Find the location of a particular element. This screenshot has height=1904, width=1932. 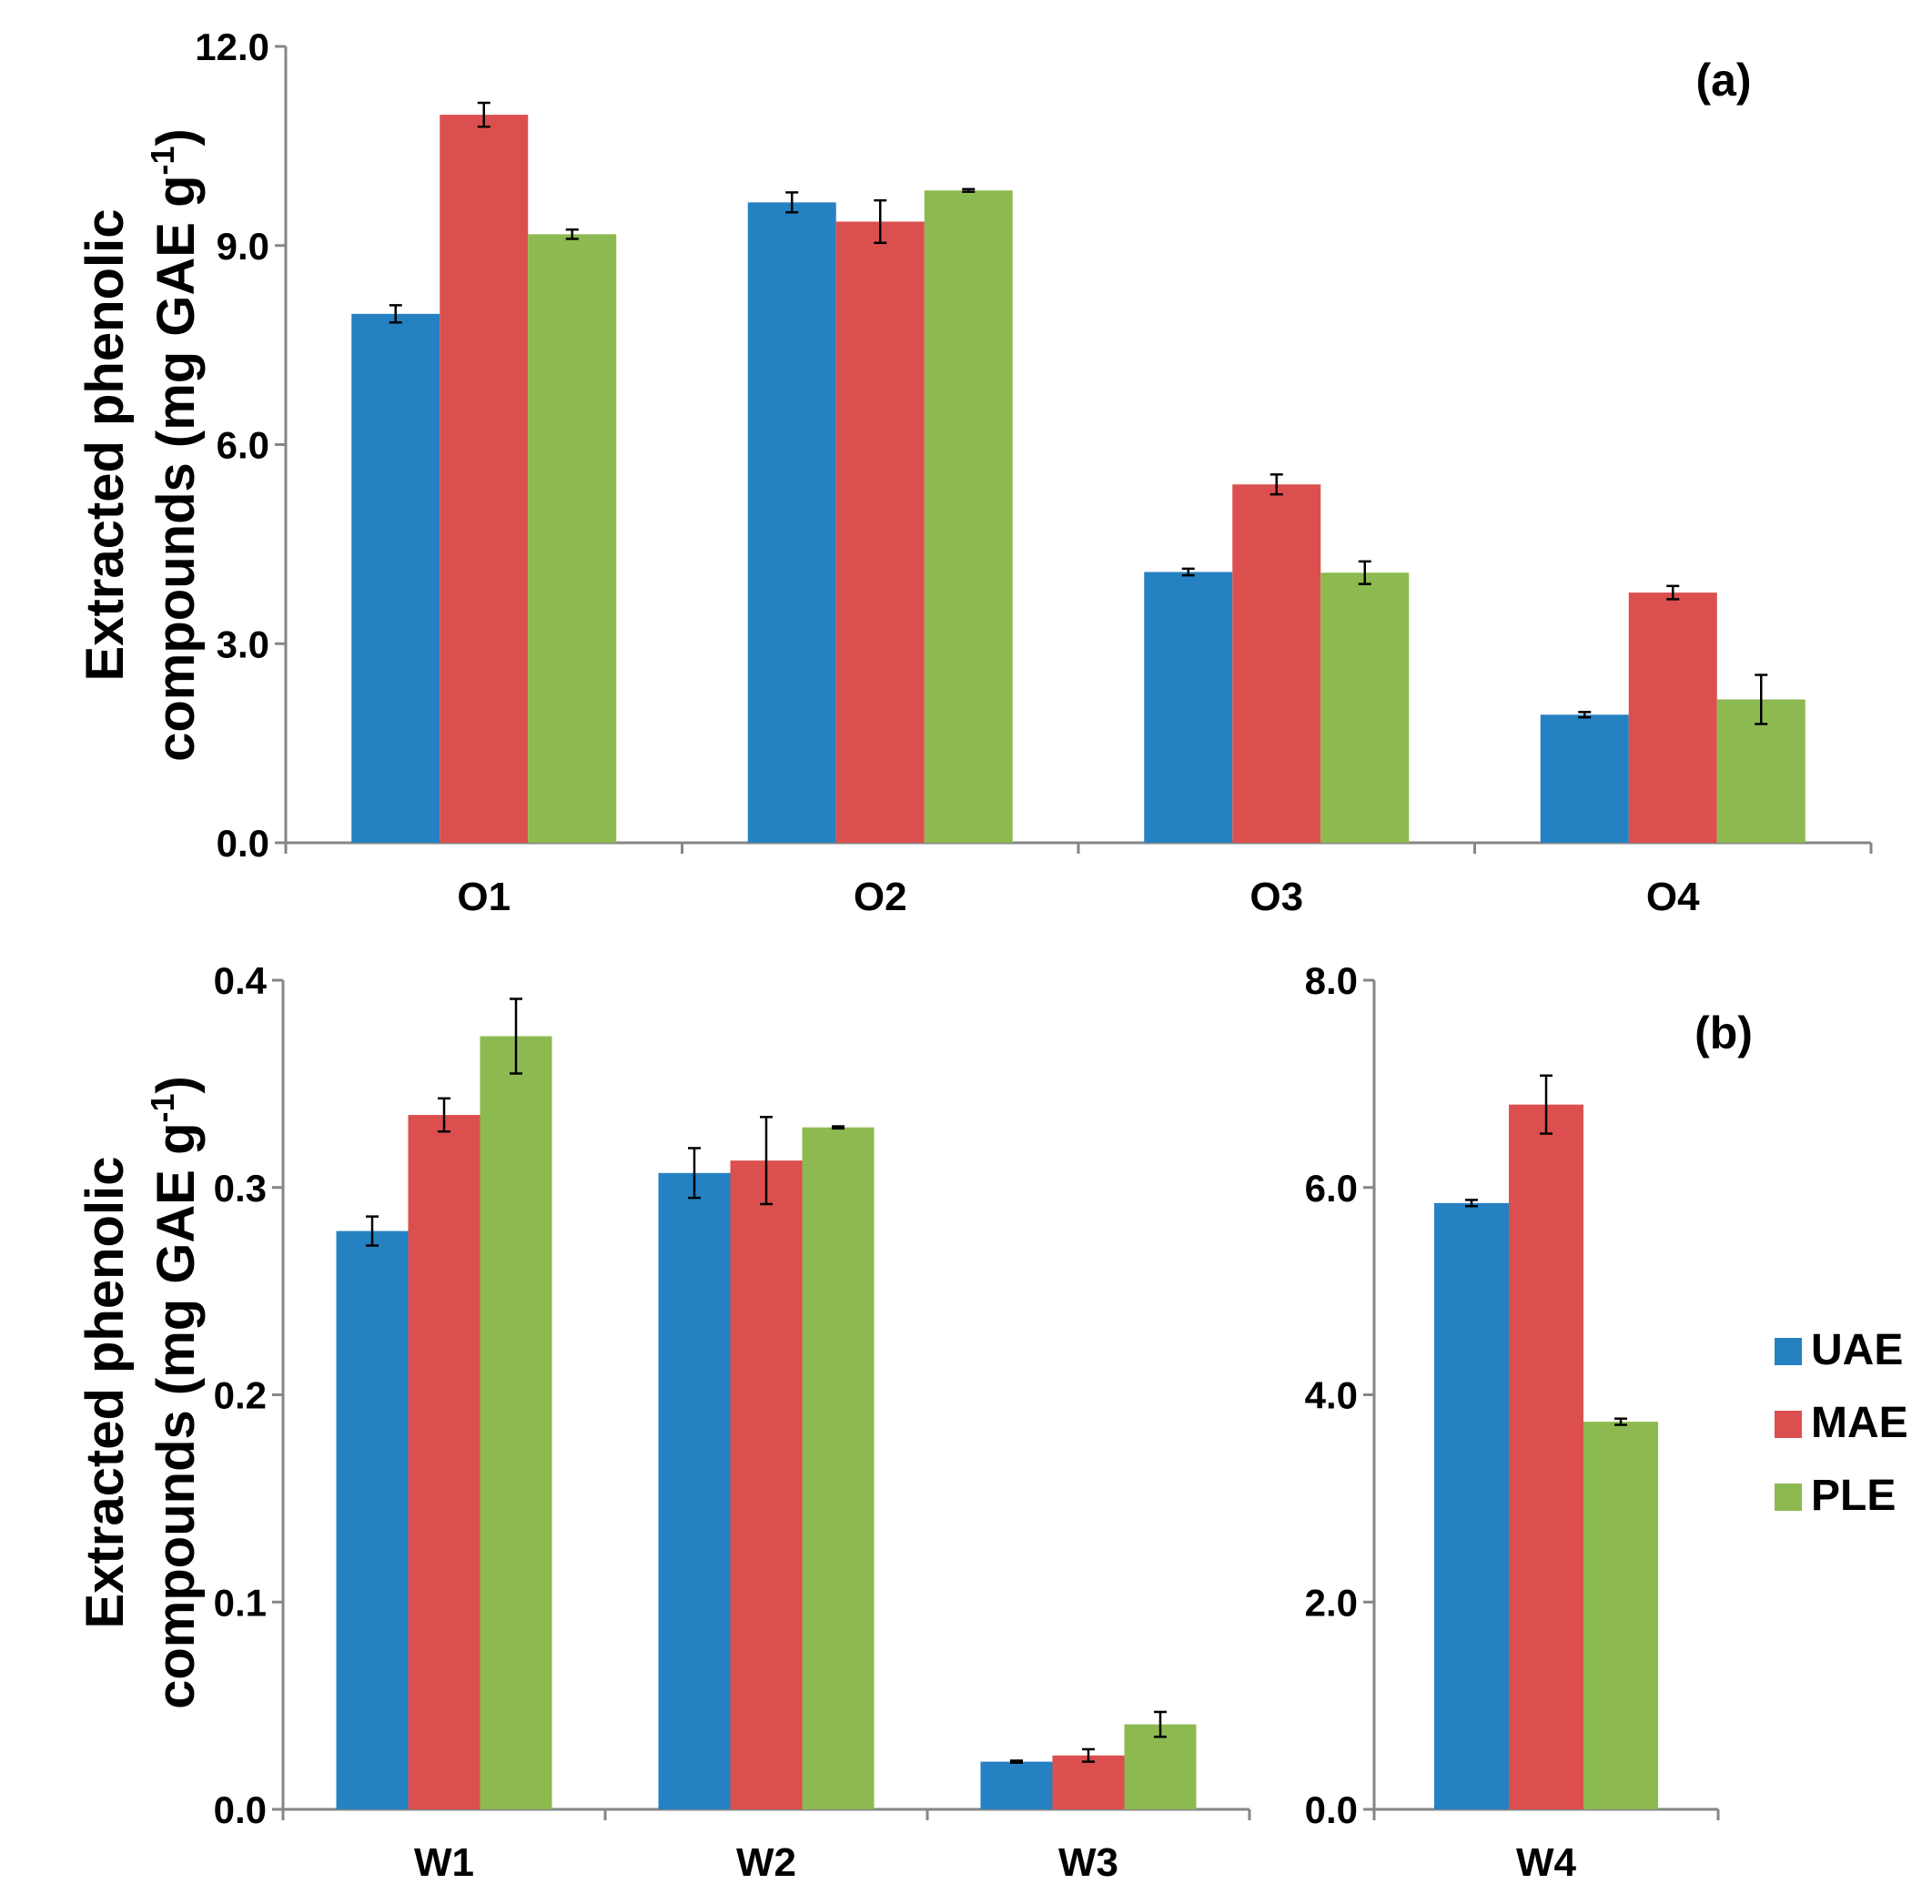

category-label: W4 is located at coordinates (1546, 1863).